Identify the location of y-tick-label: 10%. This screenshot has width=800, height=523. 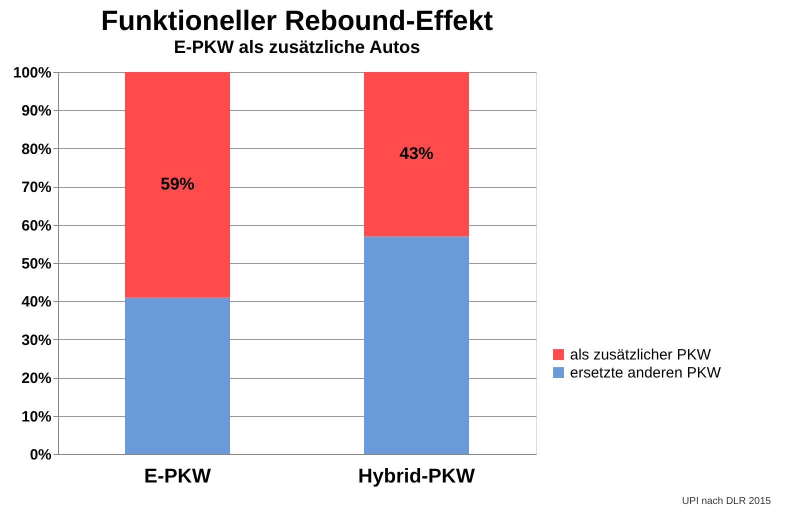
(36, 417).